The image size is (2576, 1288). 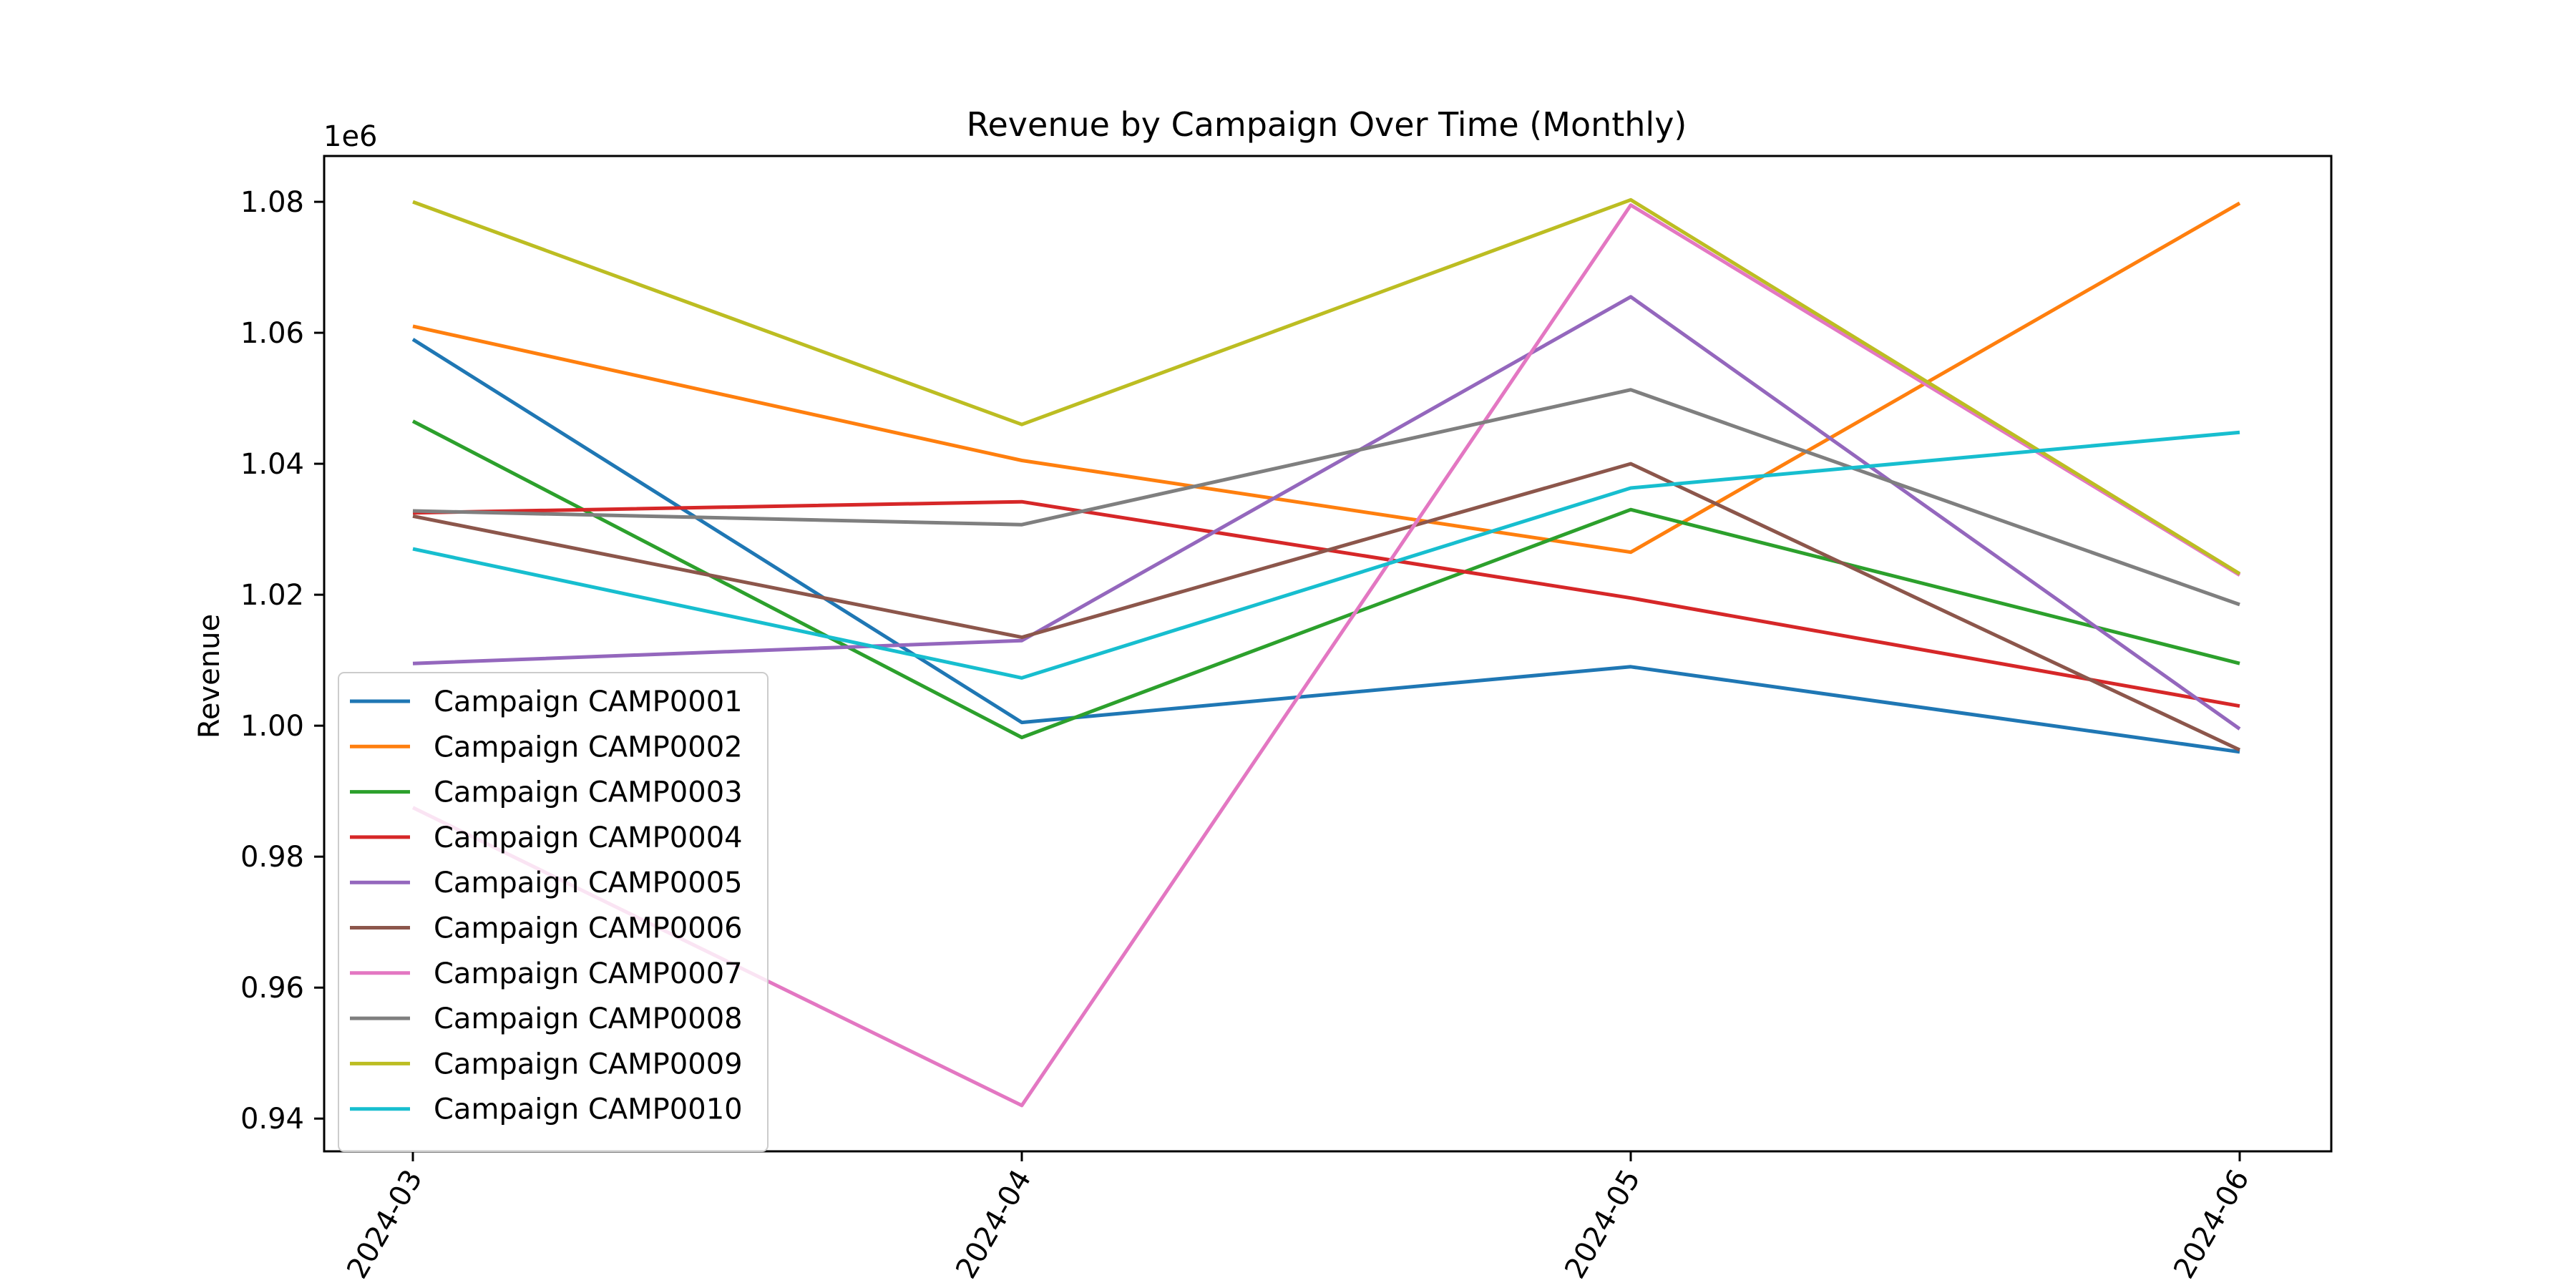 What do you see at coordinates (588, 837) in the screenshot?
I see `legend-entry-label: Campaign CAMP0004` at bounding box center [588, 837].